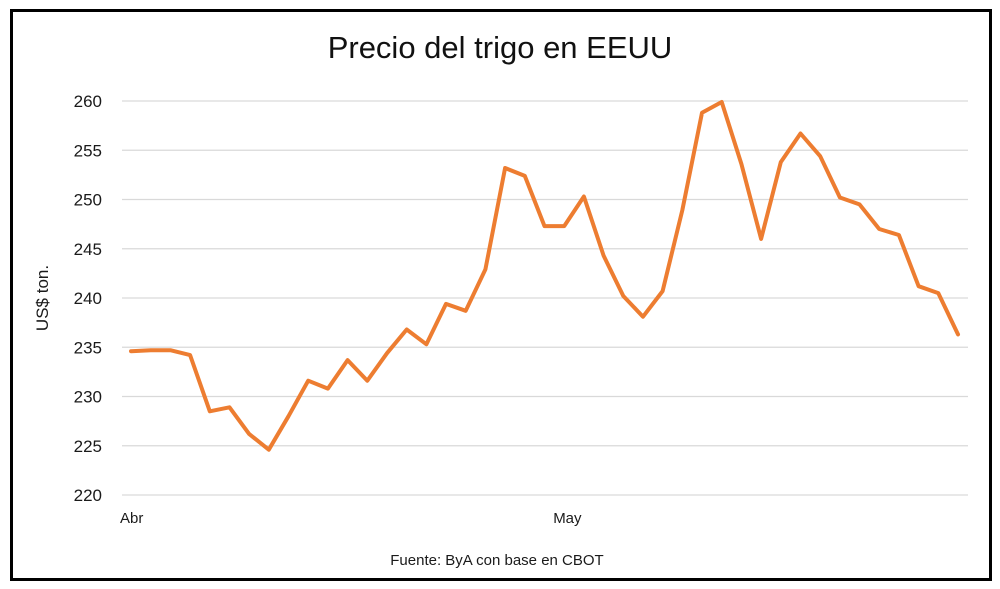 The width and height of the screenshot is (1000, 589). I want to click on y-axis-ticks: 220 225 230 235 240 245 250 255 260, so click(88, 298).